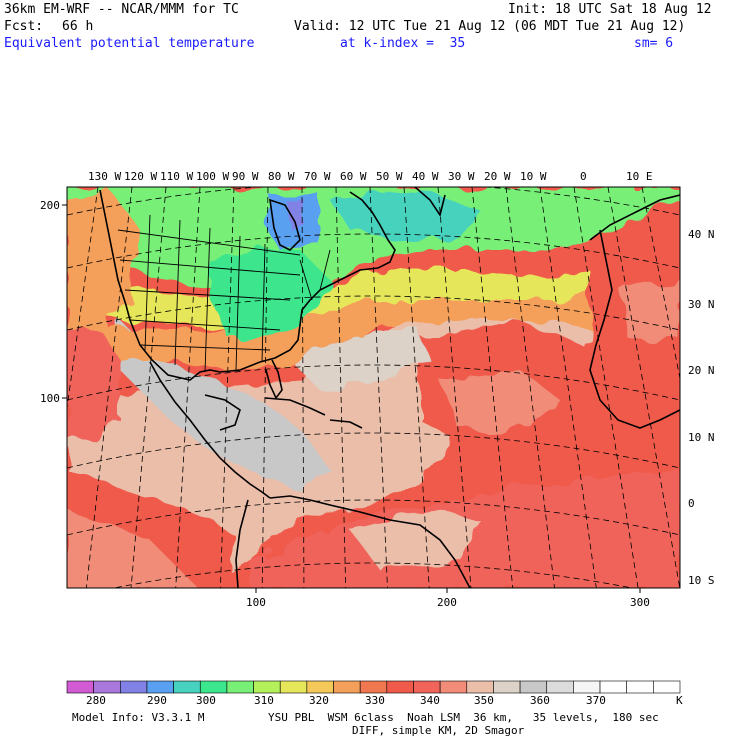  I want to click on coast-florida, so click(274, 379).